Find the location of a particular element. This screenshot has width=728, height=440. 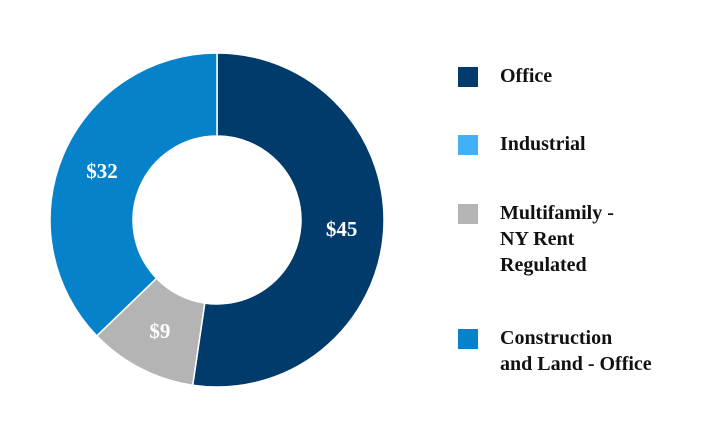

legend-item-office: Office is located at coordinates (505, 77).